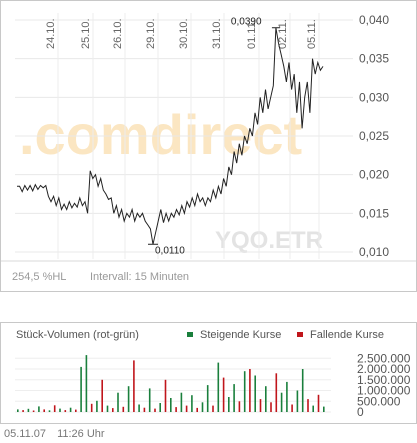 The width and height of the screenshot is (417, 443). I want to click on footer-date: 05.11.07, so click(25, 434).